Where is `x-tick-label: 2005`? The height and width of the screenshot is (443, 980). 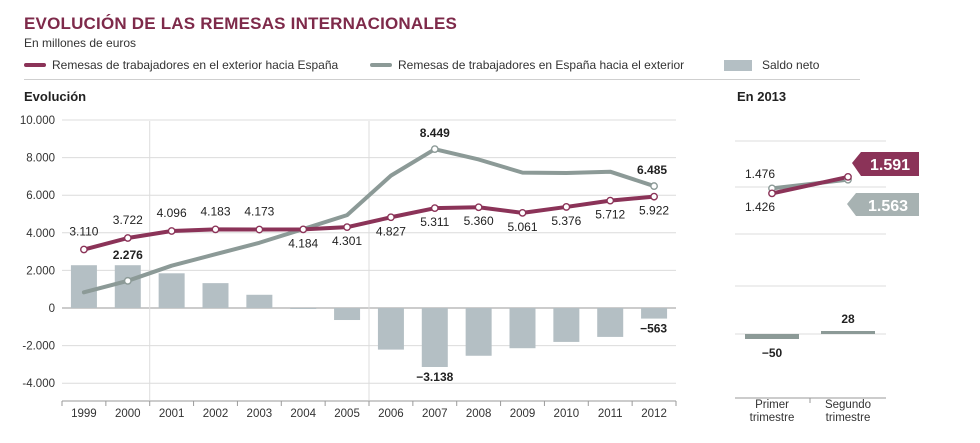 x-tick-label: 2005 is located at coordinates (347, 414).